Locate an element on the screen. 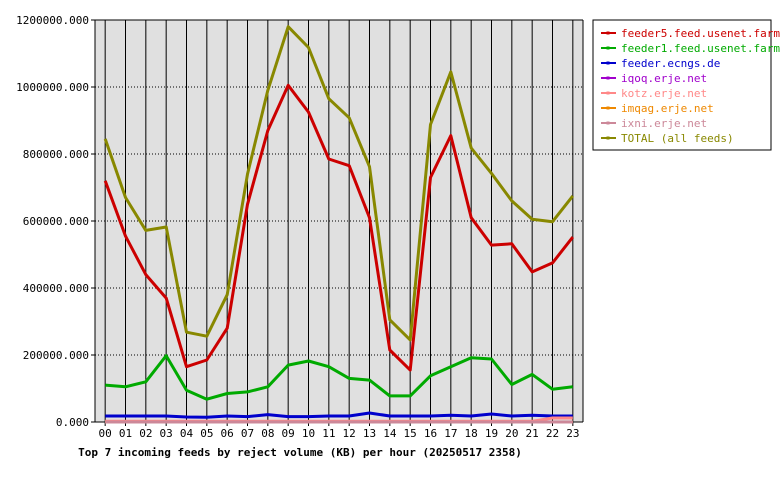 This screenshot has height=480, width=780. x-tick-label: 19 is located at coordinates (491, 433).